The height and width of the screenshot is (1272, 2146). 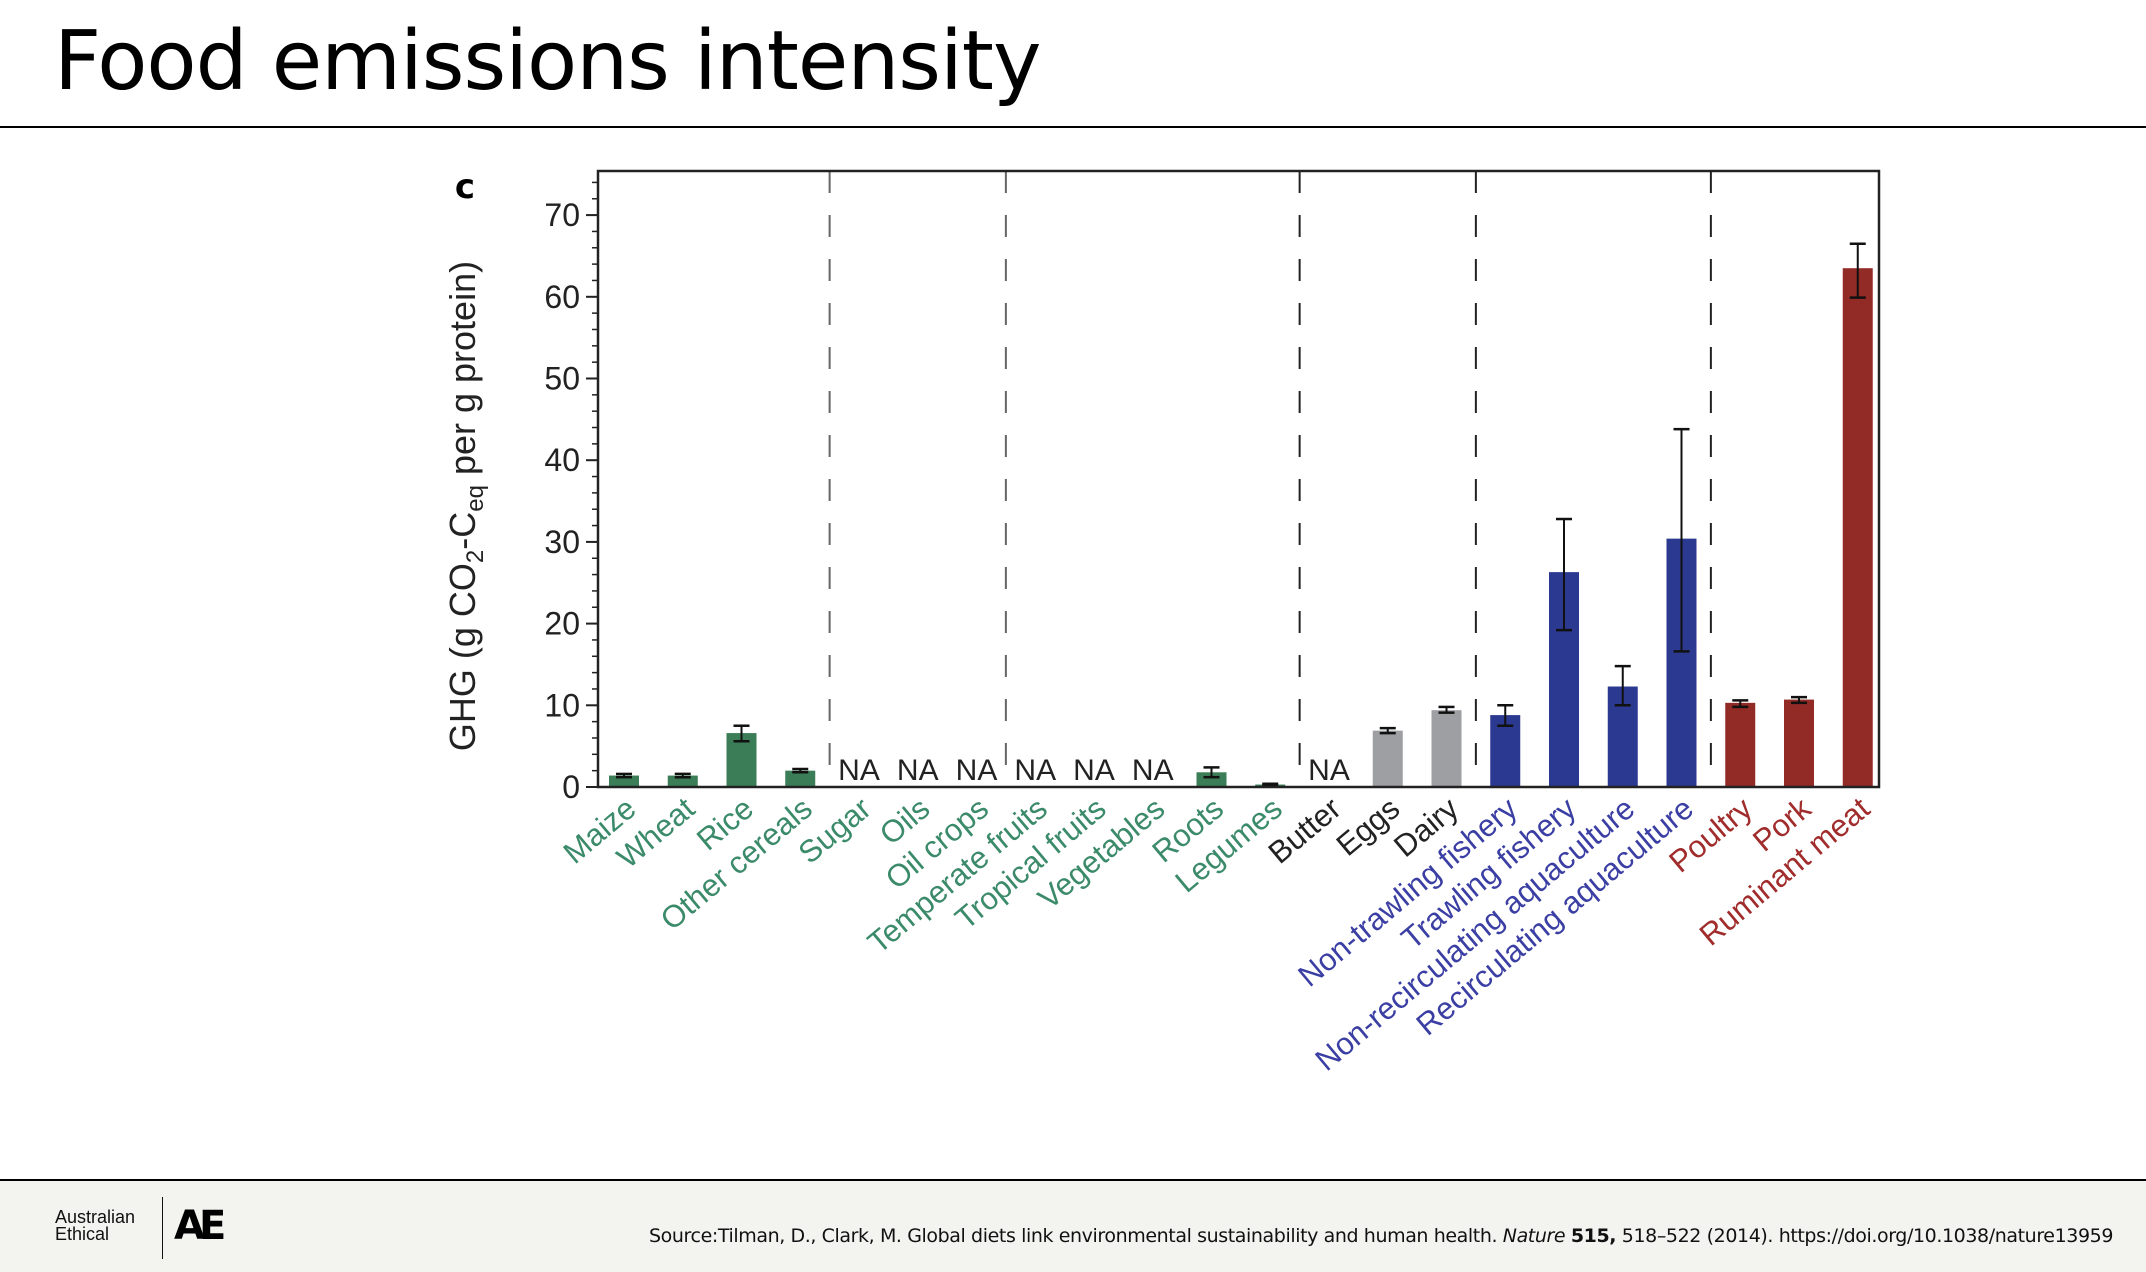 I want to click on panel-label: c, so click(x=465, y=187).